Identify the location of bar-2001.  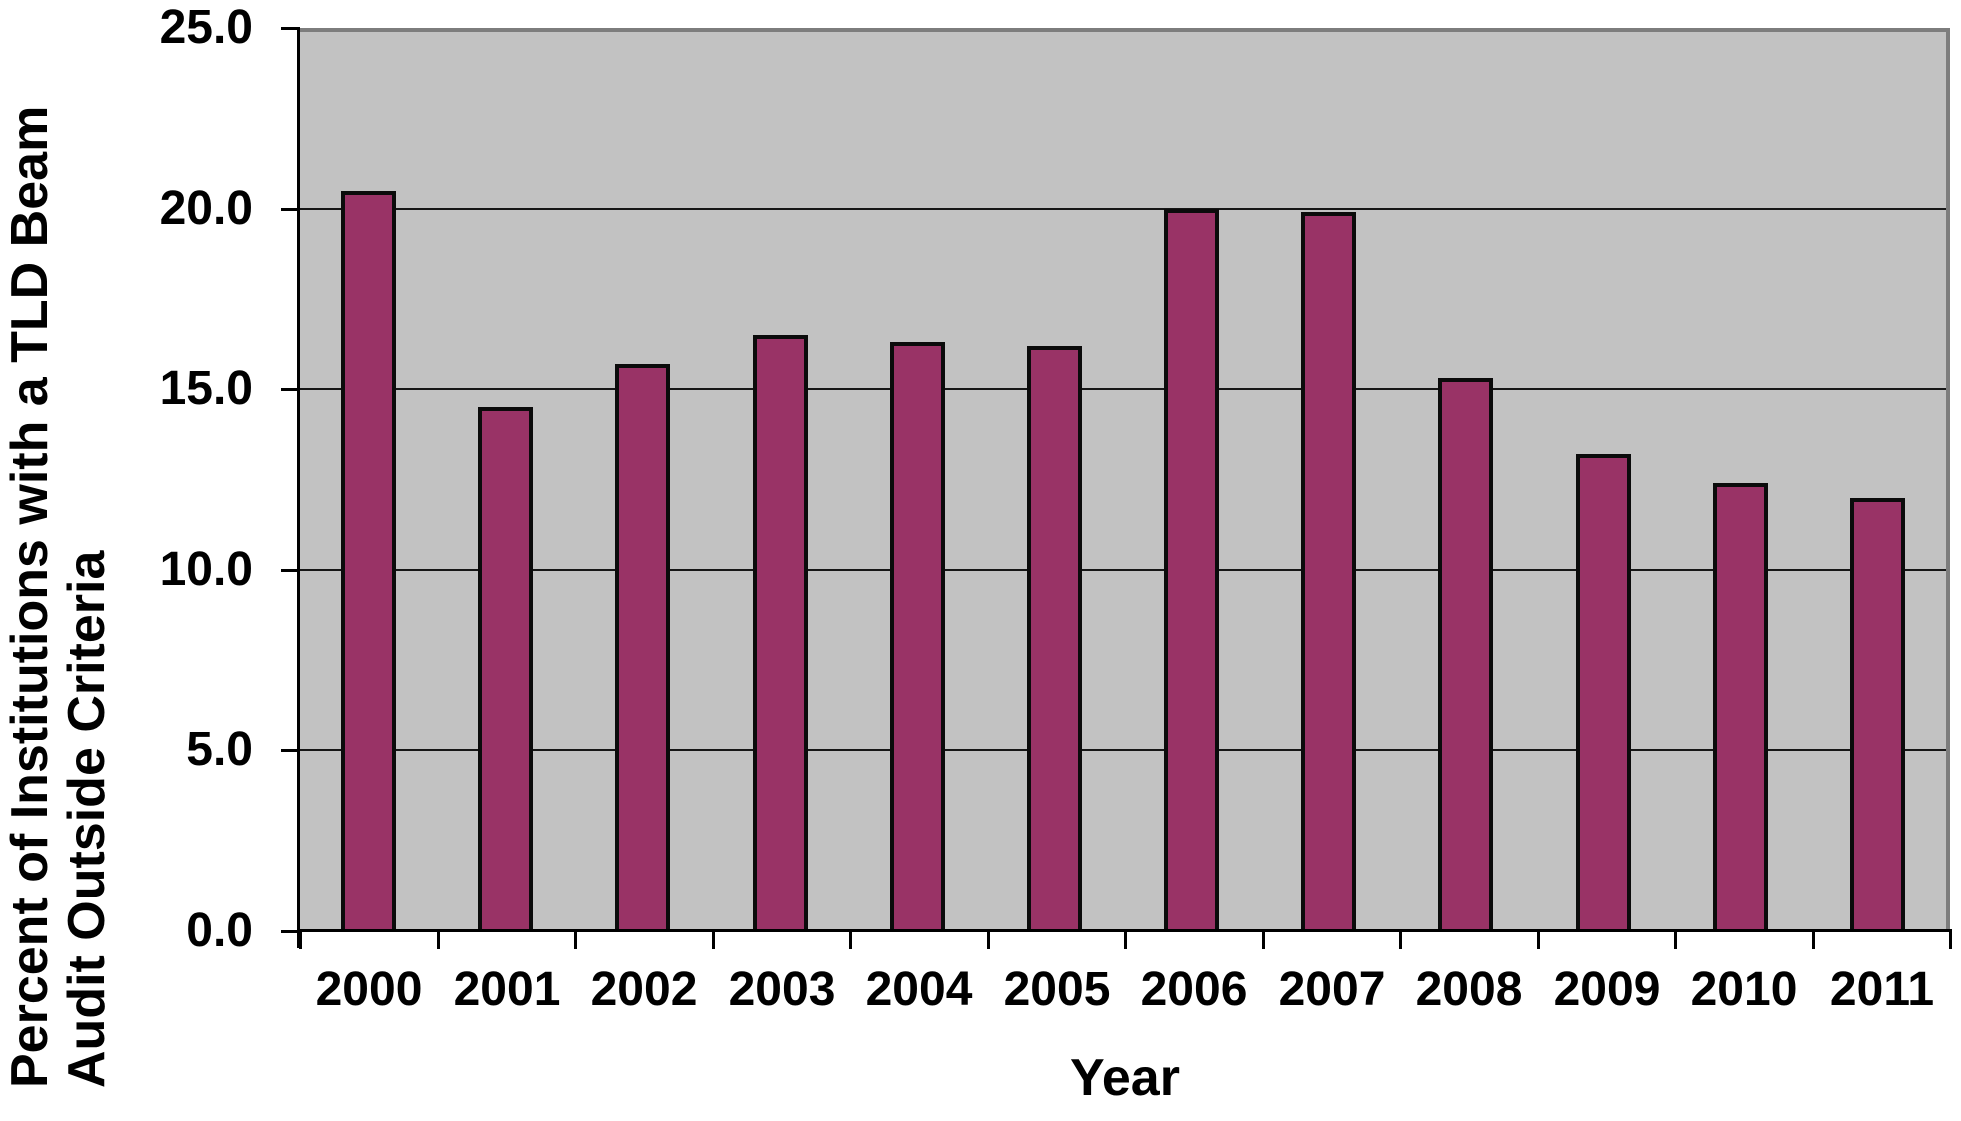
(506, 669).